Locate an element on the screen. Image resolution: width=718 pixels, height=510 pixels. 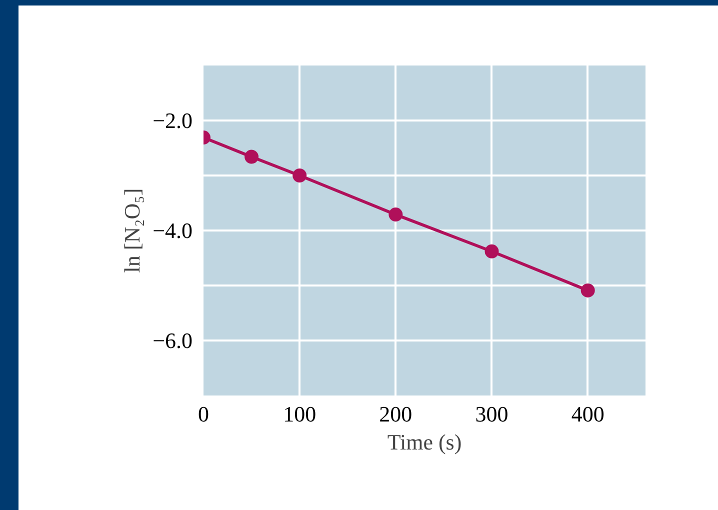
y-tick-label: −2.0 is located at coordinates (172, 120).